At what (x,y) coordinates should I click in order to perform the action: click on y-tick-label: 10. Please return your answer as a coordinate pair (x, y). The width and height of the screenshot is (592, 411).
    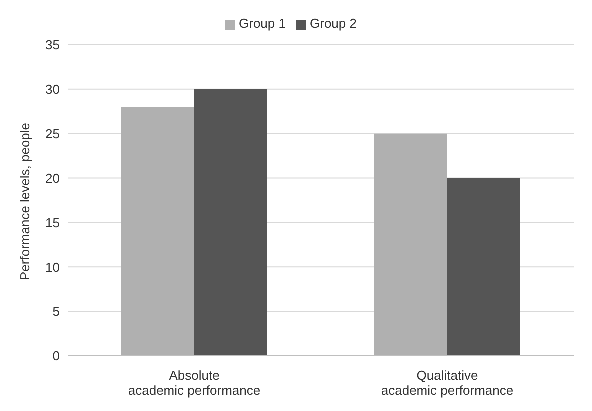
    Looking at the image, I should click on (53, 267).